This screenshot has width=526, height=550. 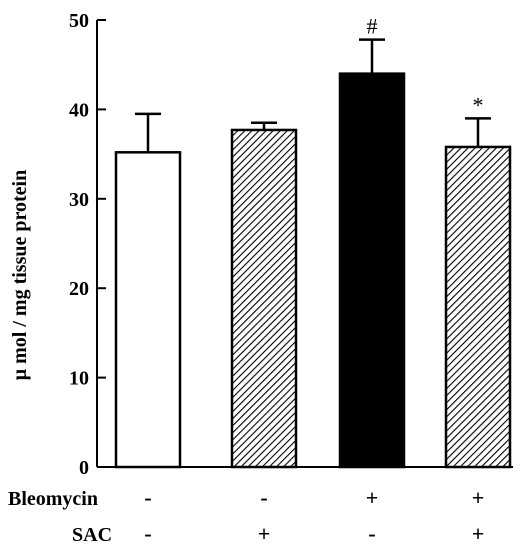 What do you see at coordinates (478, 104) in the screenshot?
I see `annotation-3: *` at bounding box center [478, 104].